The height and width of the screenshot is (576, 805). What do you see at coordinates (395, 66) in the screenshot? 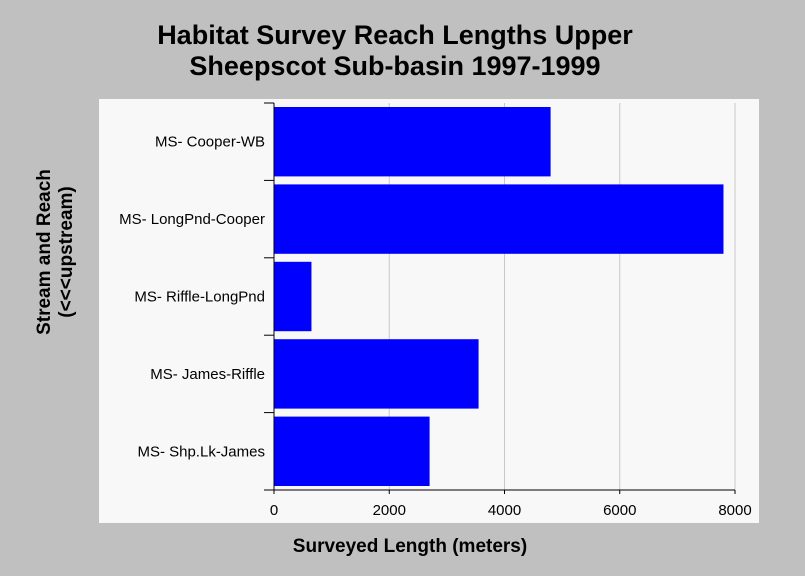
I see `chart-title-line2: Sheepscot Sub-basin 1997-1999` at bounding box center [395, 66].